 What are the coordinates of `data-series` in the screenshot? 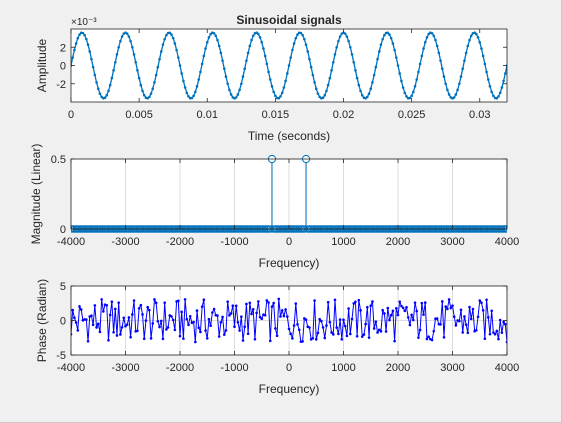 It's located at (289, 65).